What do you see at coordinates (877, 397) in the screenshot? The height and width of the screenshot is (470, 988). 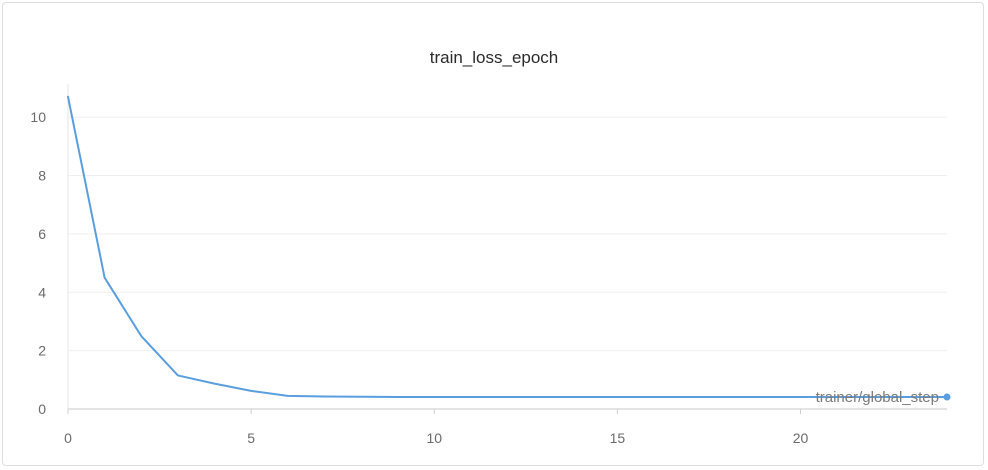 I see `series-label-0: trainer/global_step` at bounding box center [877, 397].